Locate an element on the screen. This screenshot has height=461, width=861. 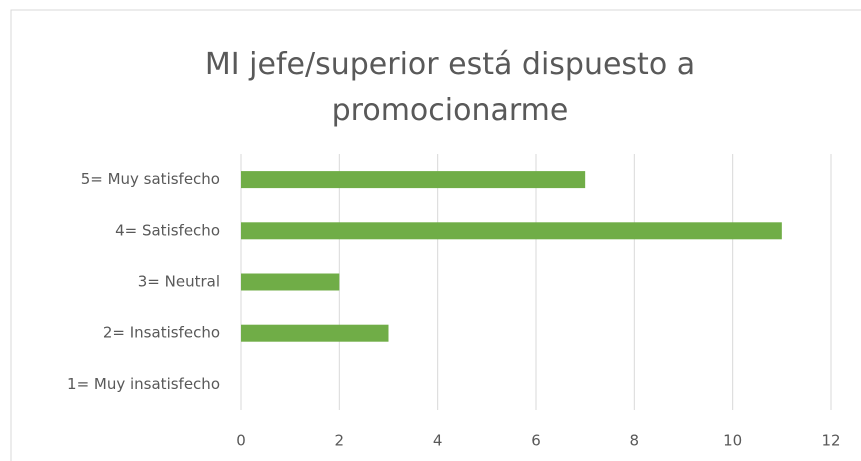
x-tick-label: 10 is located at coordinates (732, 441).